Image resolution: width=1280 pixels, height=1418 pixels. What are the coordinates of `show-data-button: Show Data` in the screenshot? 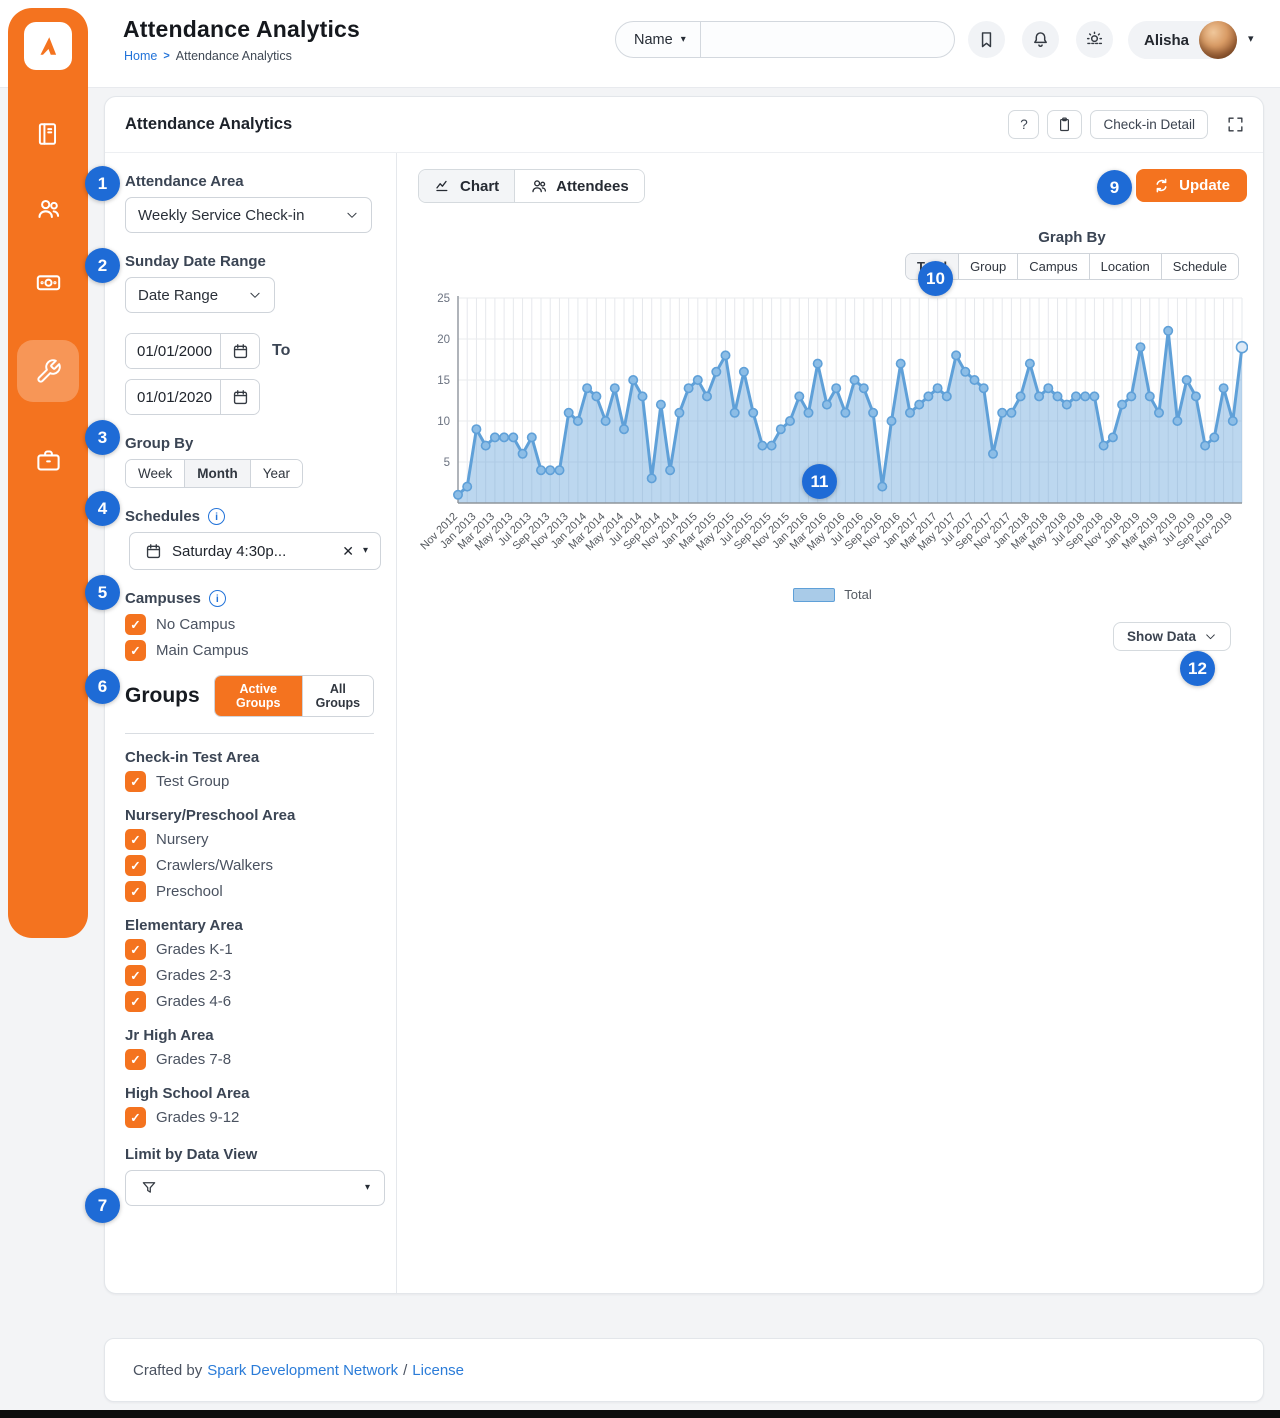 It's located at (1171, 636).